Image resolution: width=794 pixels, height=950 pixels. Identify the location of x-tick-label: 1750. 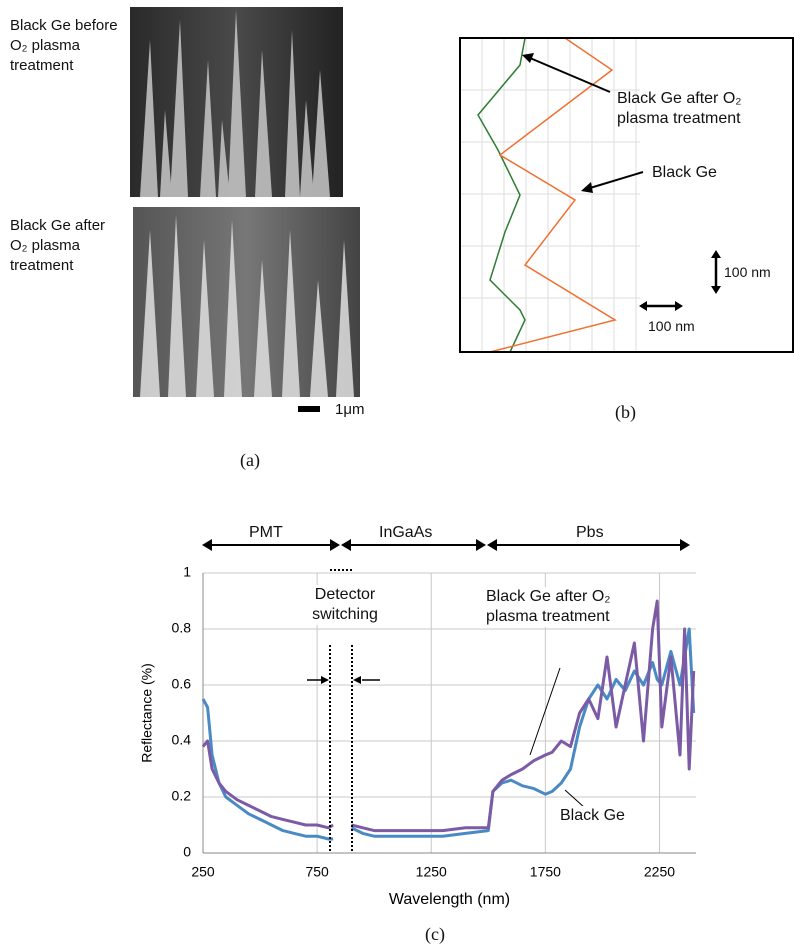
(545, 872).